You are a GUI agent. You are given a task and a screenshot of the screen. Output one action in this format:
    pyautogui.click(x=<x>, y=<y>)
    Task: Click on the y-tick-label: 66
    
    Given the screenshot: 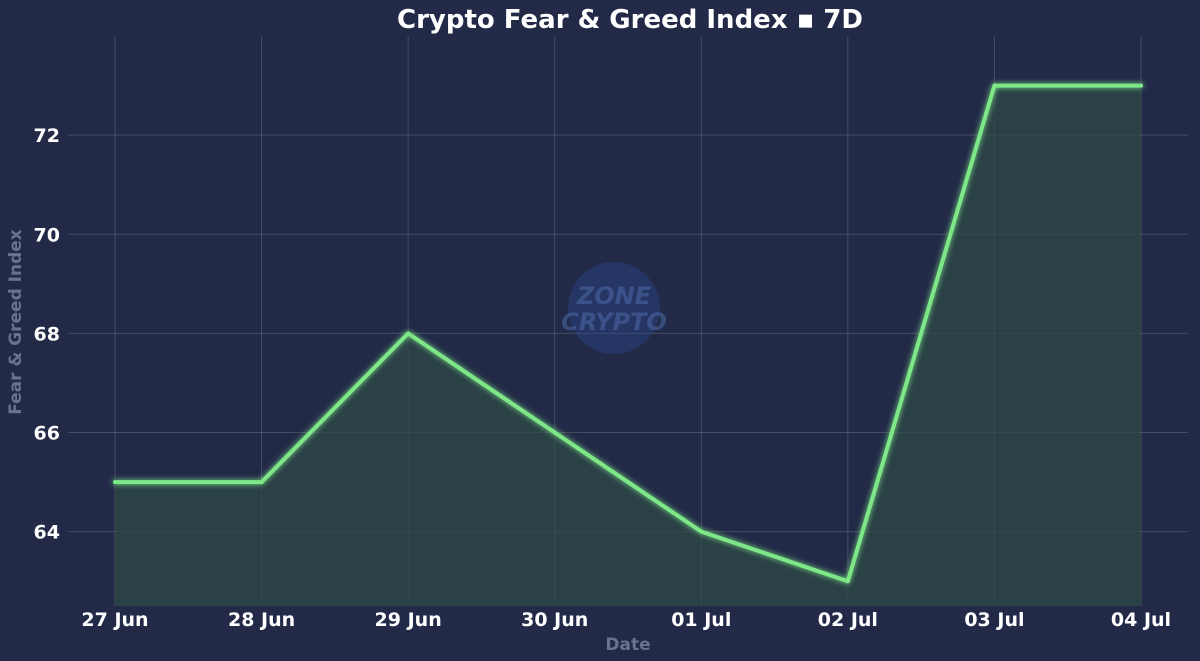 What is the action you would take?
    pyautogui.click(x=47, y=434)
    